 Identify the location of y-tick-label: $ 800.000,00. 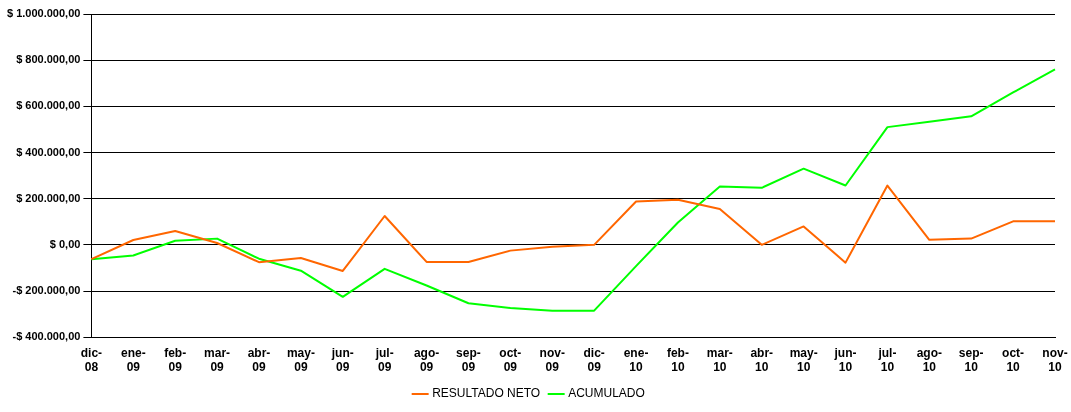
(48, 59).